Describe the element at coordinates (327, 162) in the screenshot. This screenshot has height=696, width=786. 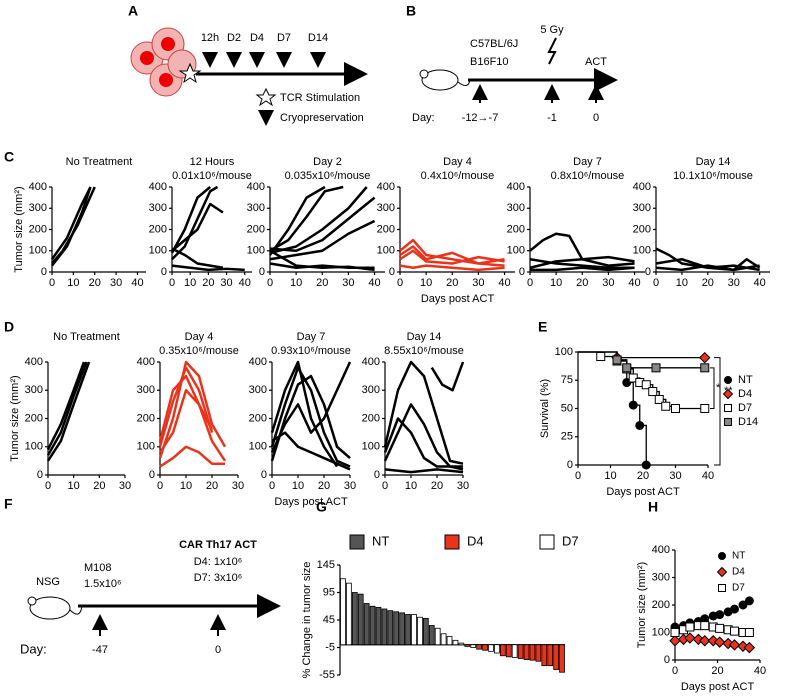
I see `chart-title: Day 2` at that location.